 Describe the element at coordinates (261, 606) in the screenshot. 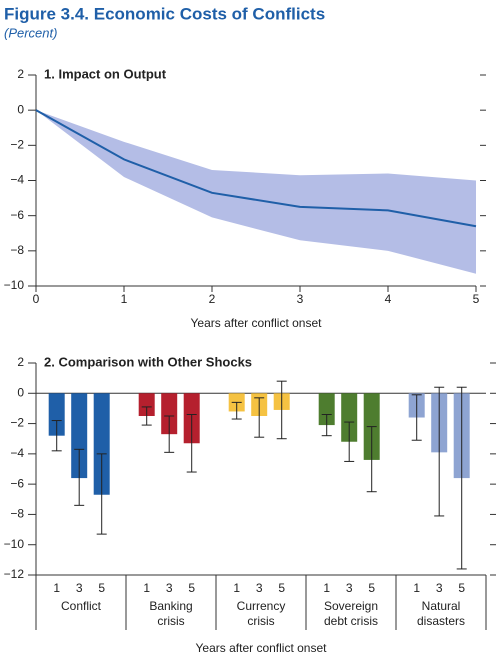

I see `group-label: Currency` at that location.